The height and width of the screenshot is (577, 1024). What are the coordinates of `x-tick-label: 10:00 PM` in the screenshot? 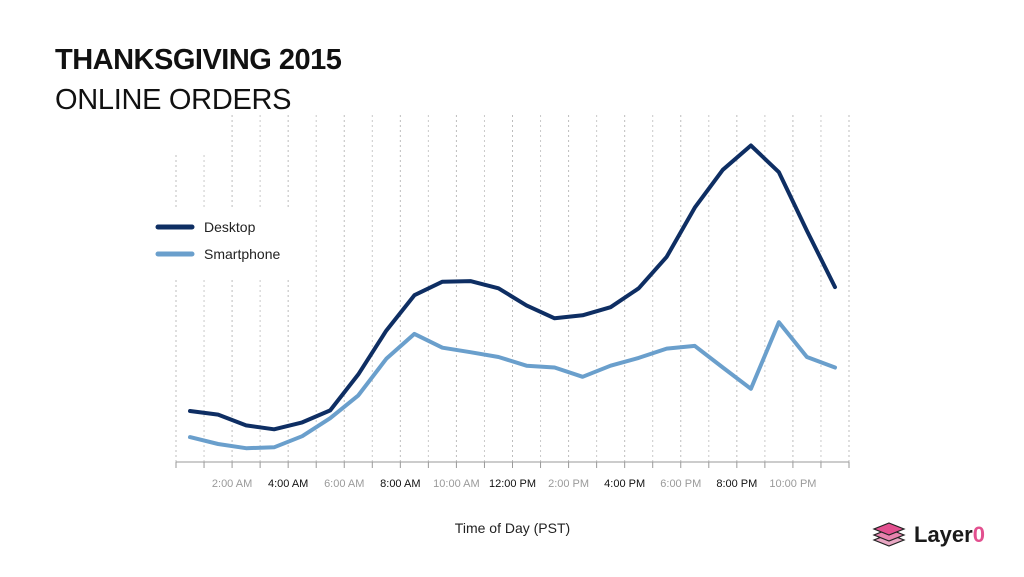 It's located at (792, 484).